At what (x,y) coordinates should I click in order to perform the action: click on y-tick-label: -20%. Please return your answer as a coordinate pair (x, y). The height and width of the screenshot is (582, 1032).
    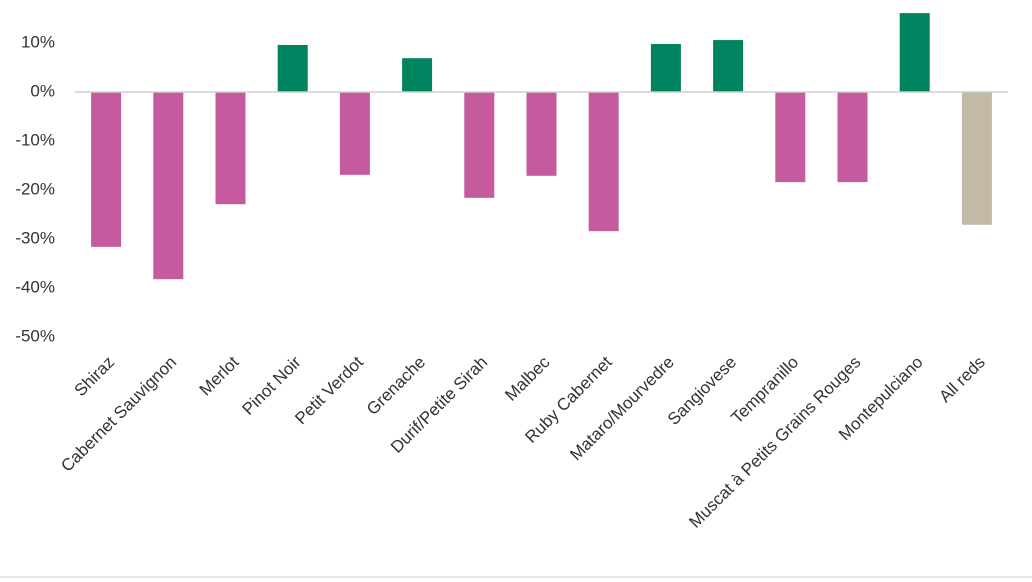
    Looking at the image, I should click on (35, 188).